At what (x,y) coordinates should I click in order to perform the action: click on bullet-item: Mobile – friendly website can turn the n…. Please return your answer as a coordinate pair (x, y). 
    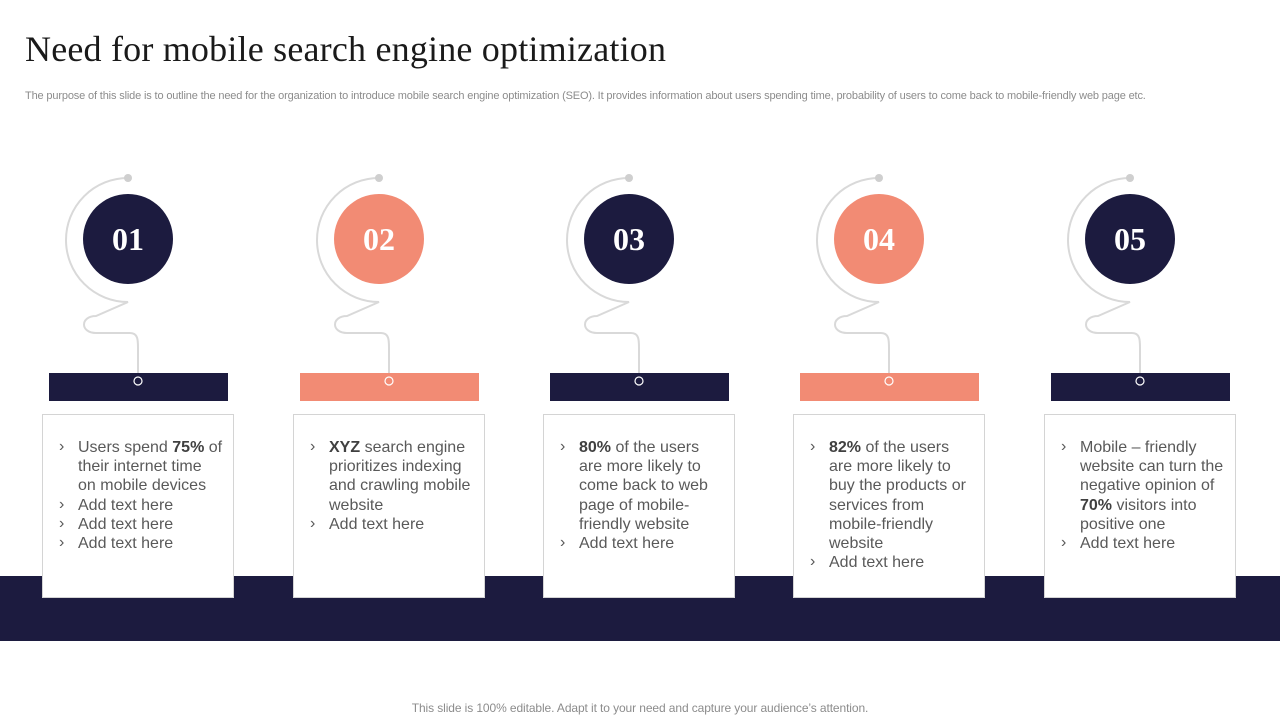
    Looking at the image, I should click on (1142, 485).